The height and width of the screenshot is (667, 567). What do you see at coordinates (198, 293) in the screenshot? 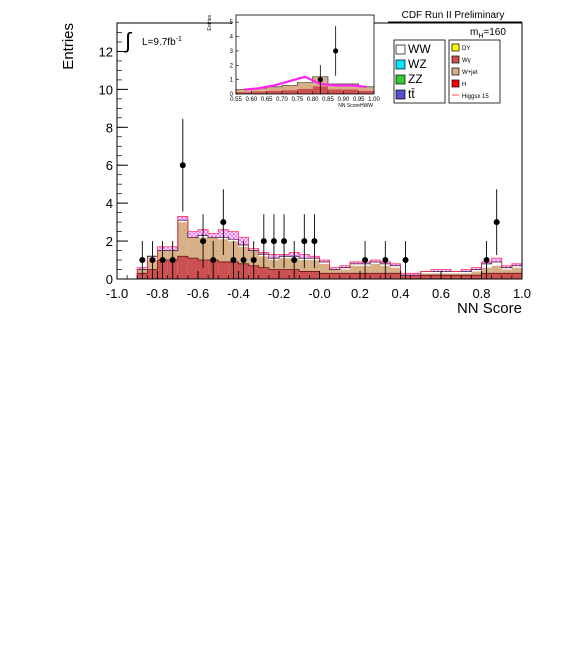
I see `main-x-tick-label: -0.6` at bounding box center [198, 293].